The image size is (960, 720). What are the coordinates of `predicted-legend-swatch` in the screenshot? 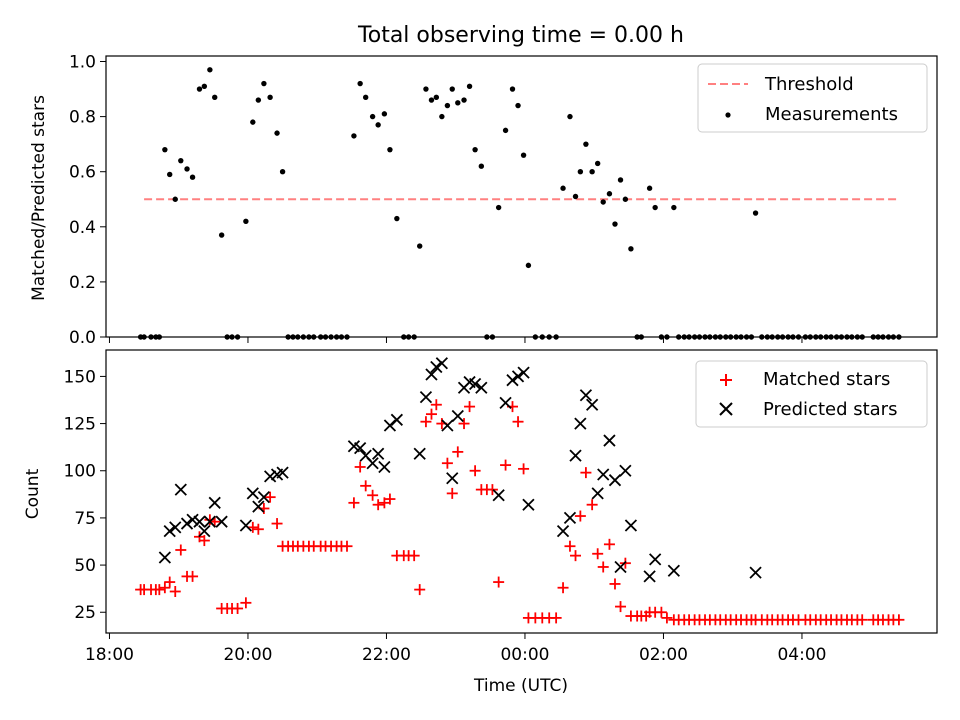 It's located at (726, 409).